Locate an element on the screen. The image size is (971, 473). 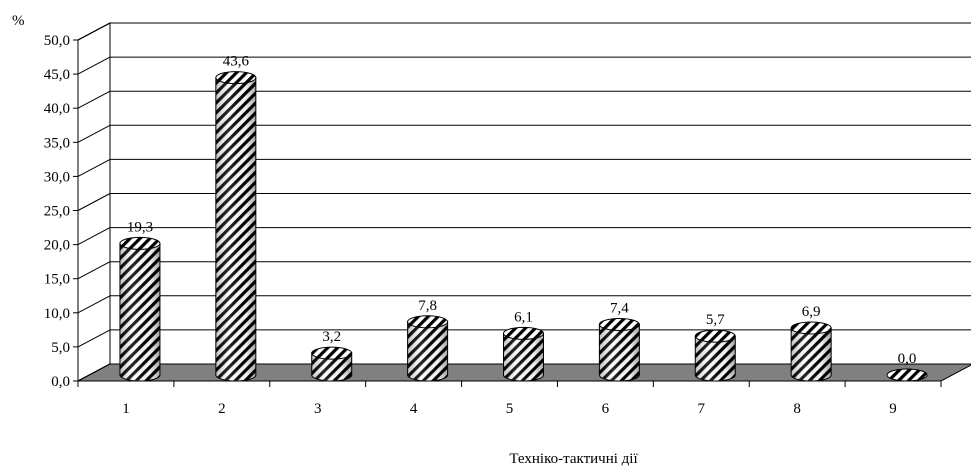
x-tick-label: 5 is located at coordinates (510, 409).